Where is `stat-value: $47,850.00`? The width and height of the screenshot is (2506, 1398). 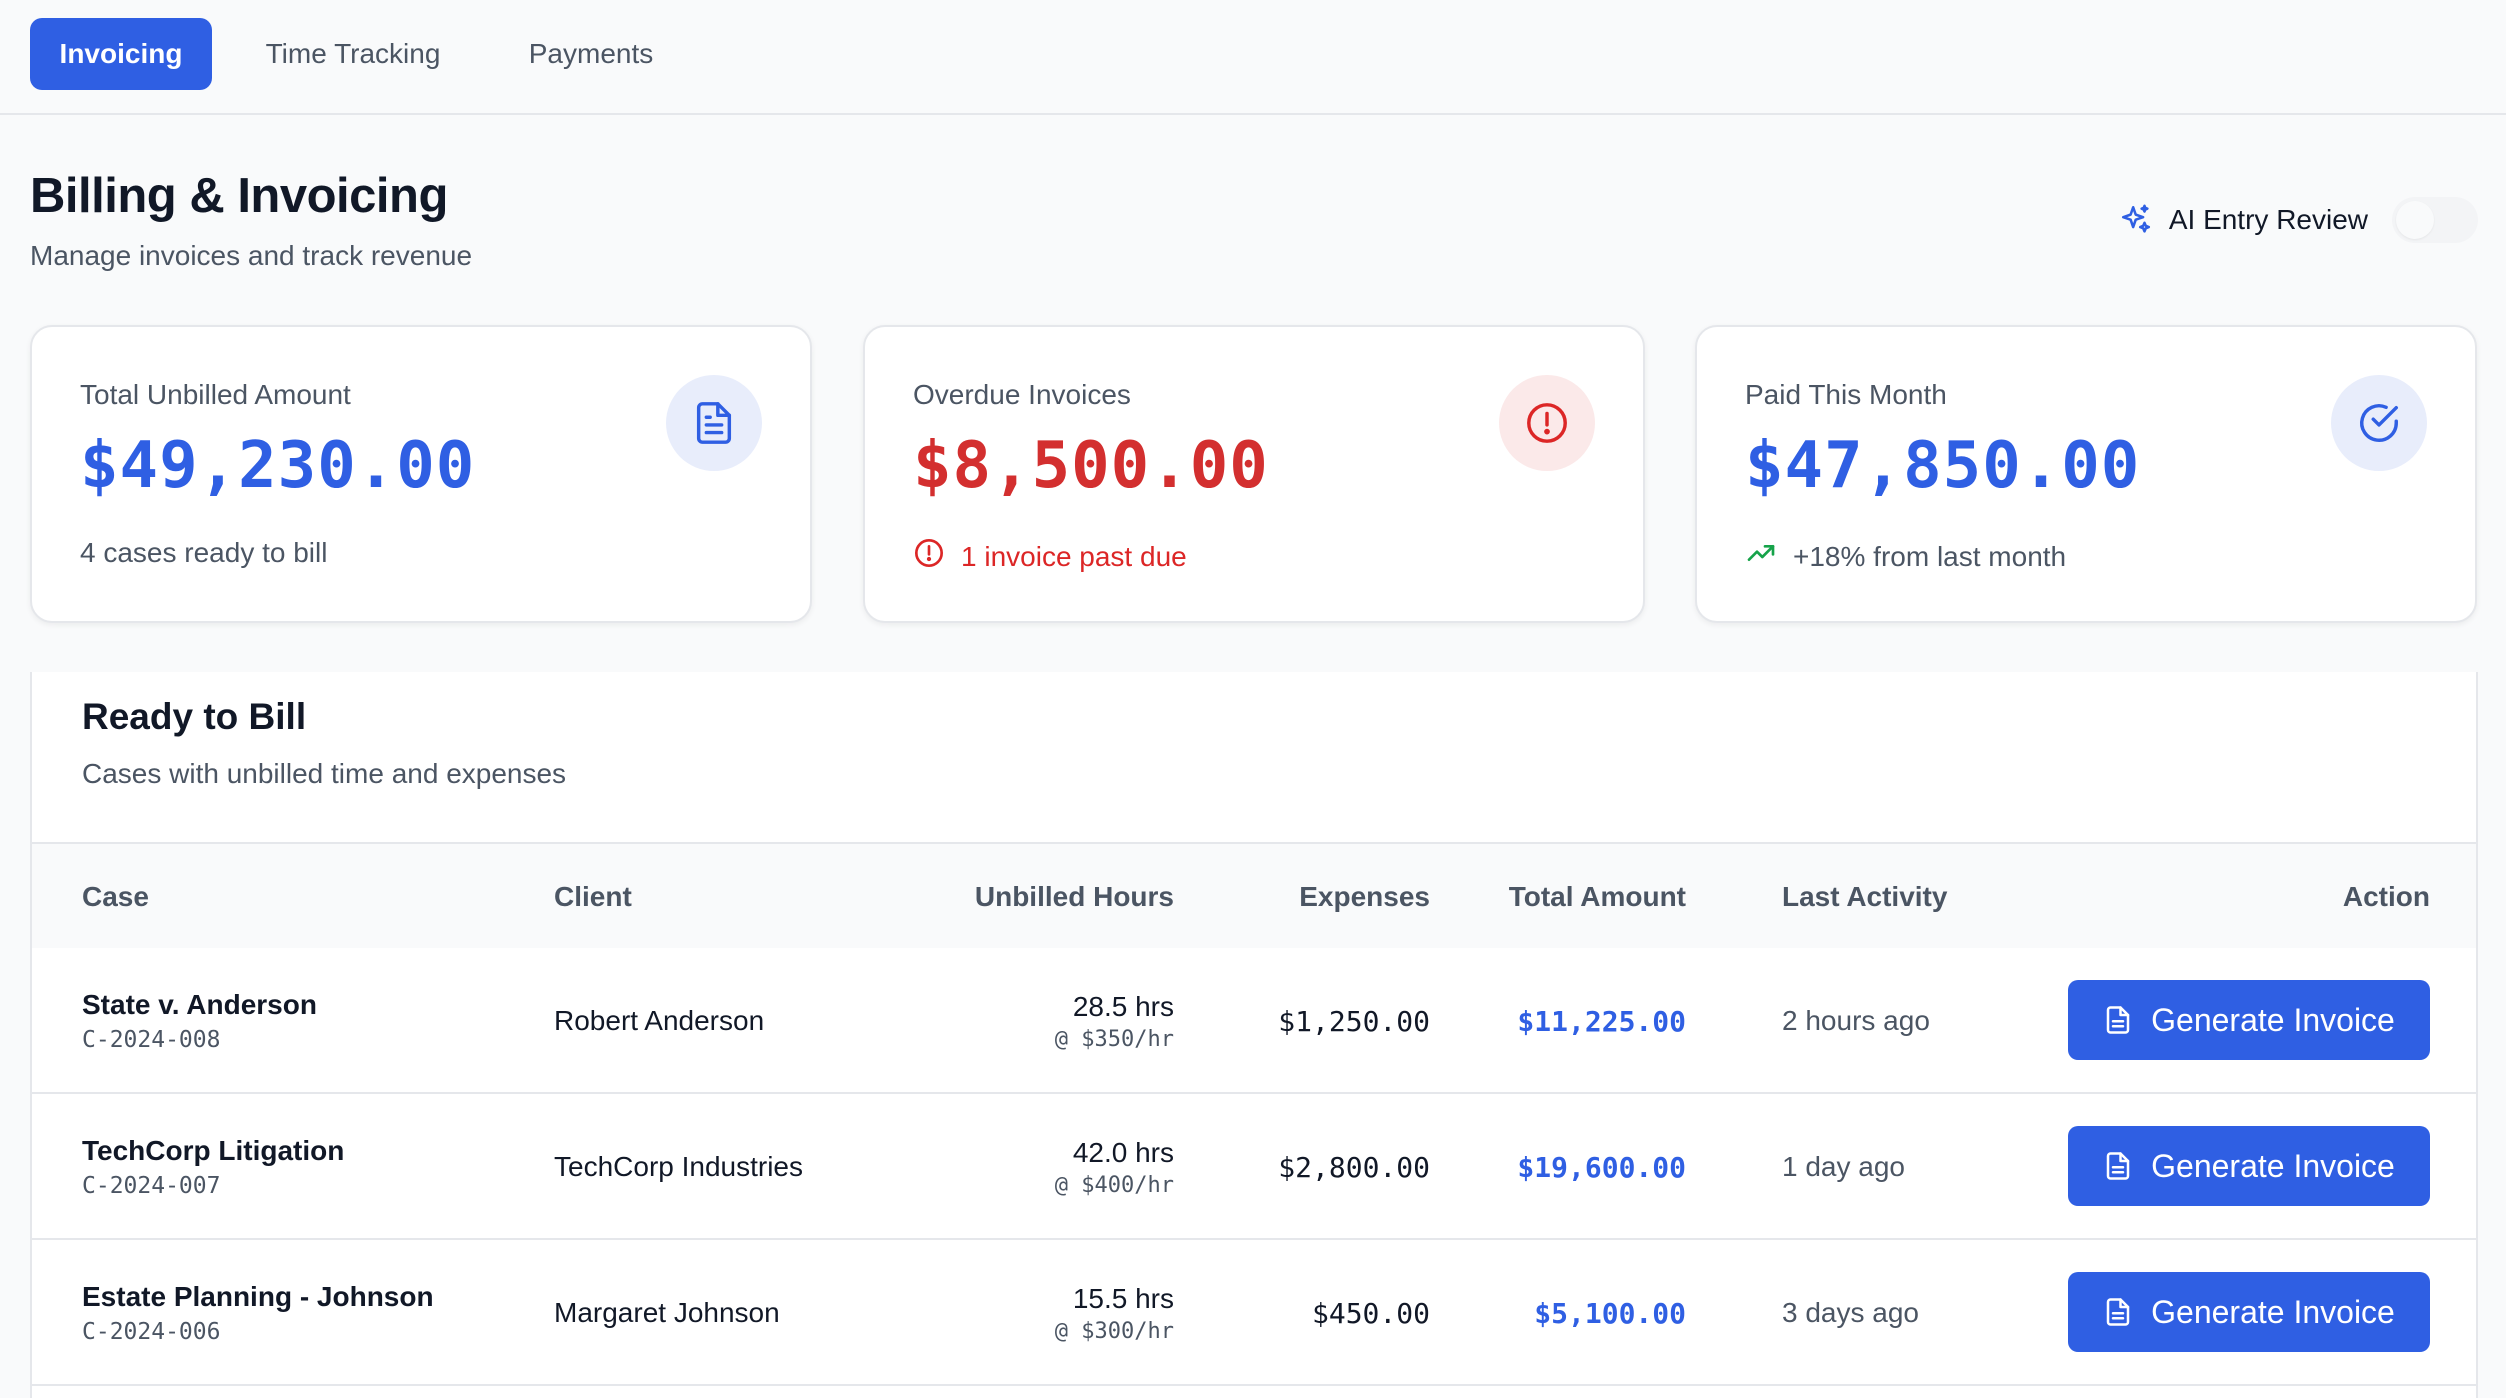
stat-value: $47,850.00 is located at coordinates (1943, 466).